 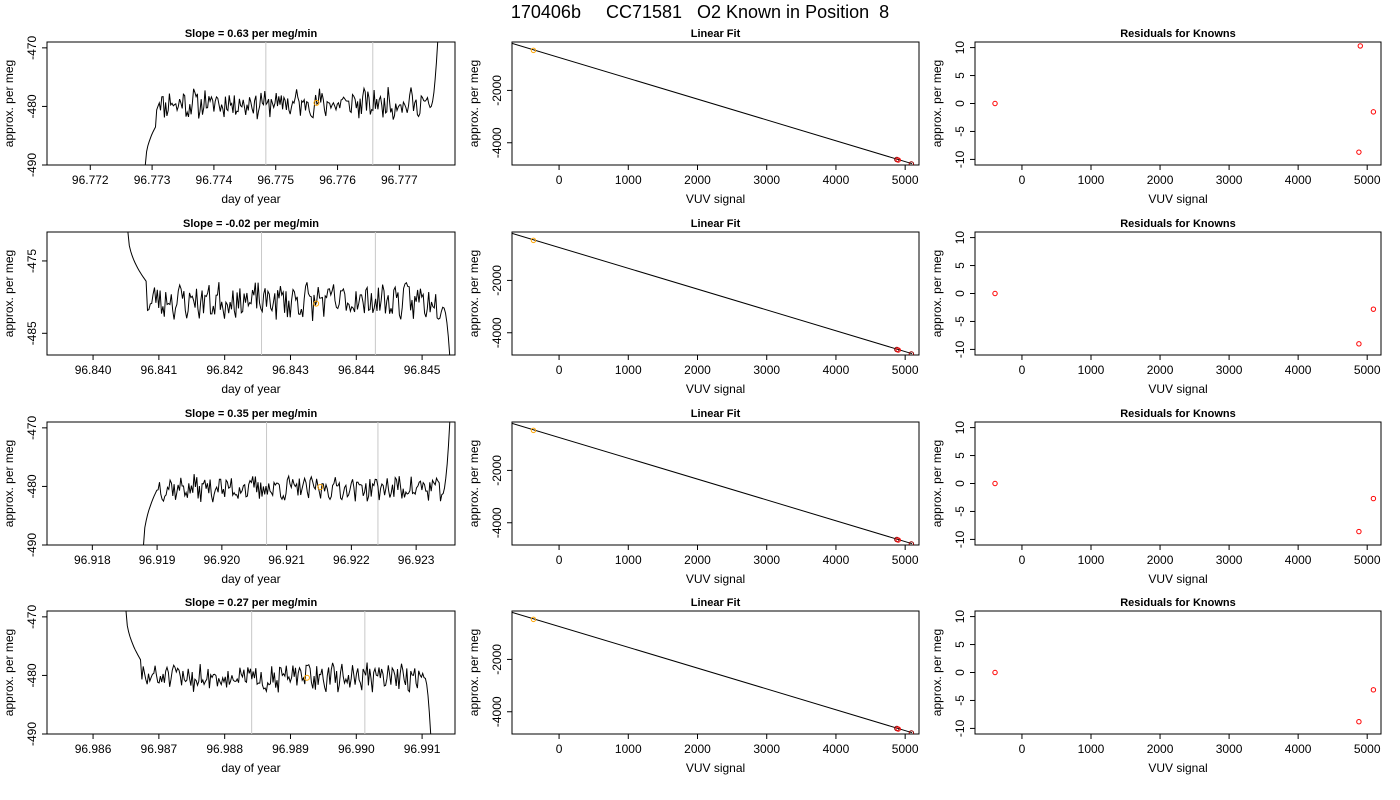 What do you see at coordinates (32, 48) in the screenshot?
I see `y-tick-label: -470` at bounding box center [32, 48].